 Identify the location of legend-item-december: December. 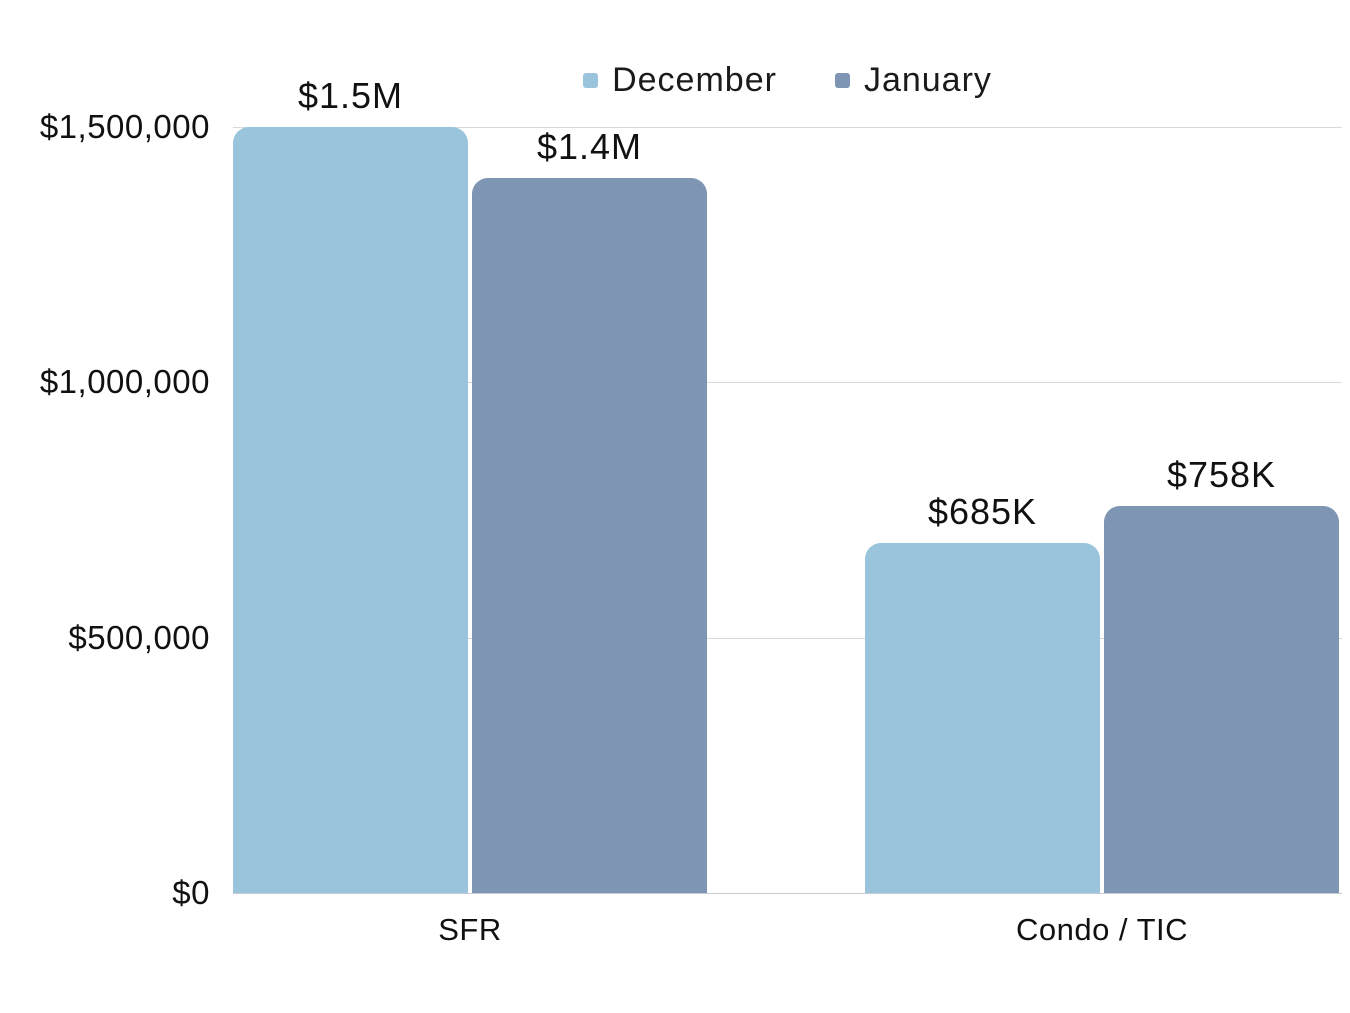
(680, 80).